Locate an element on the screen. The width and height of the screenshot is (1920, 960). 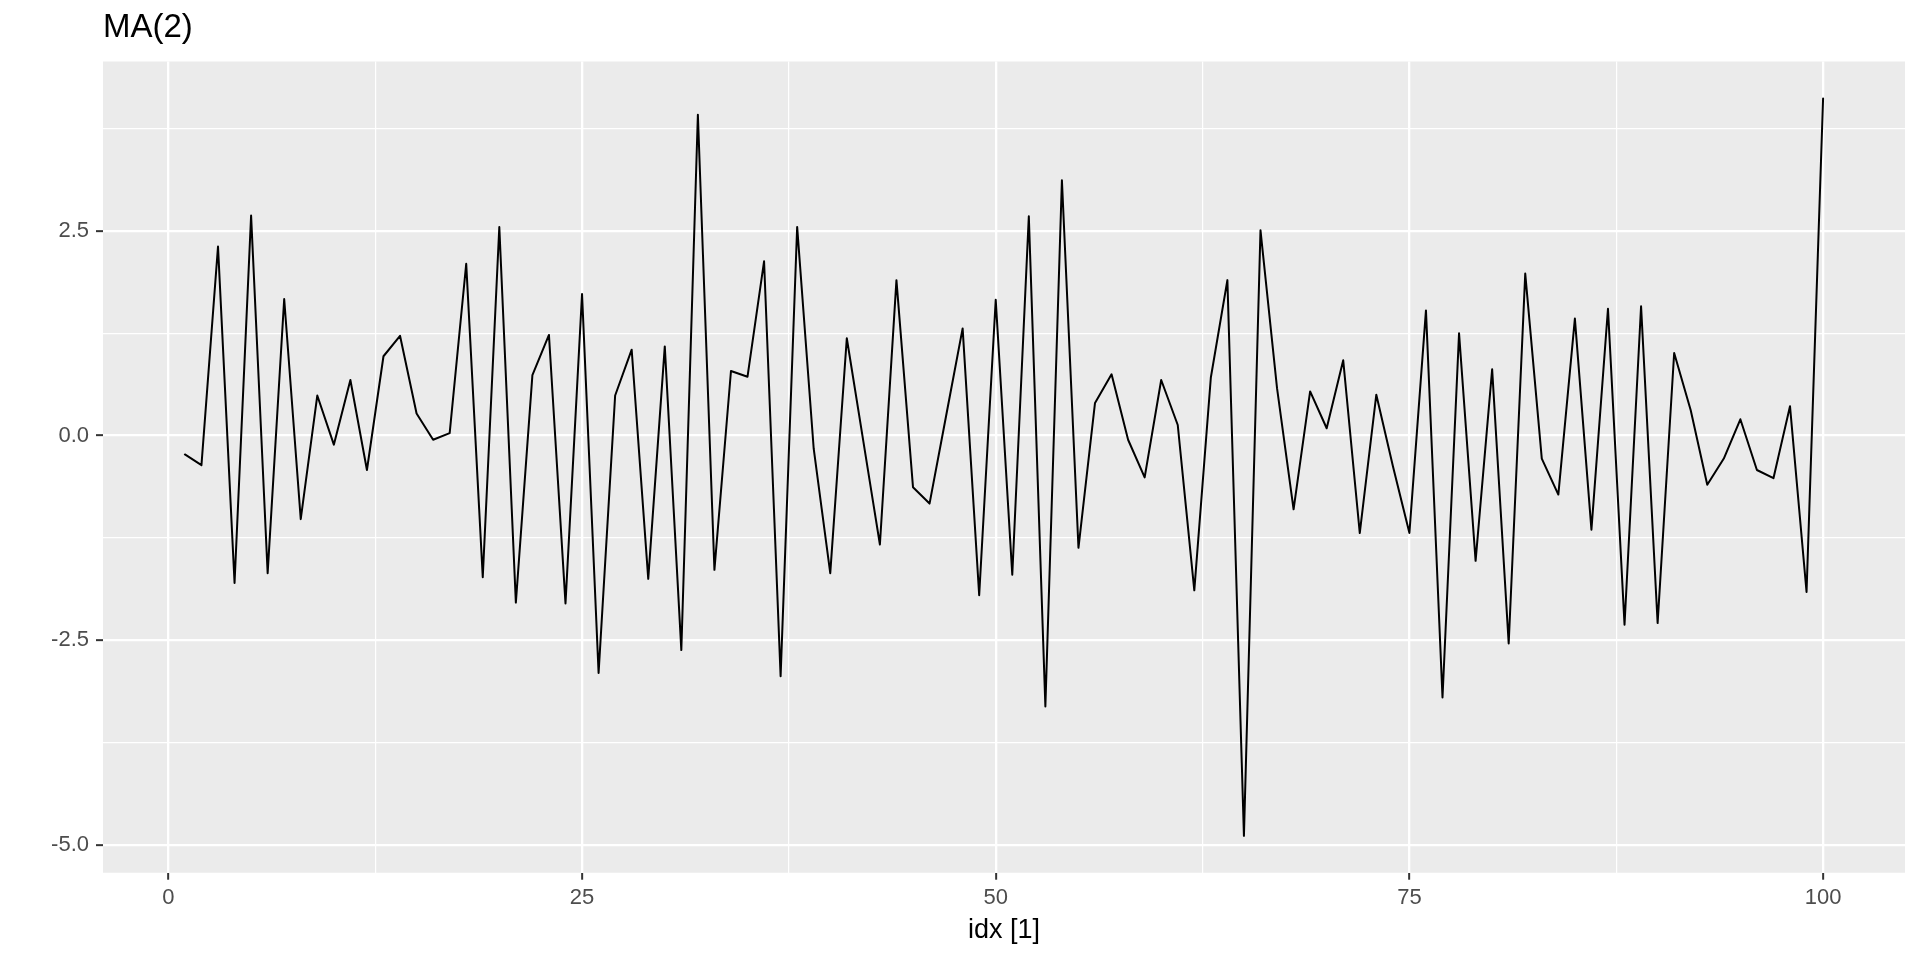
x-tick-label: 75 is located at coordinates (1409, 896).